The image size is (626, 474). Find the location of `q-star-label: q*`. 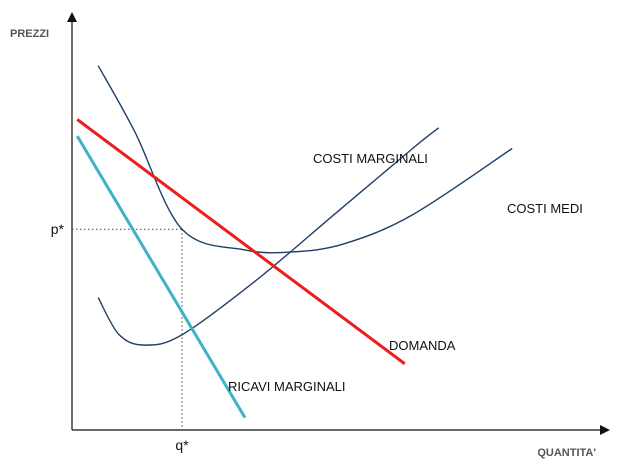

q-star-label: q* is located at coordinates (182, 445).